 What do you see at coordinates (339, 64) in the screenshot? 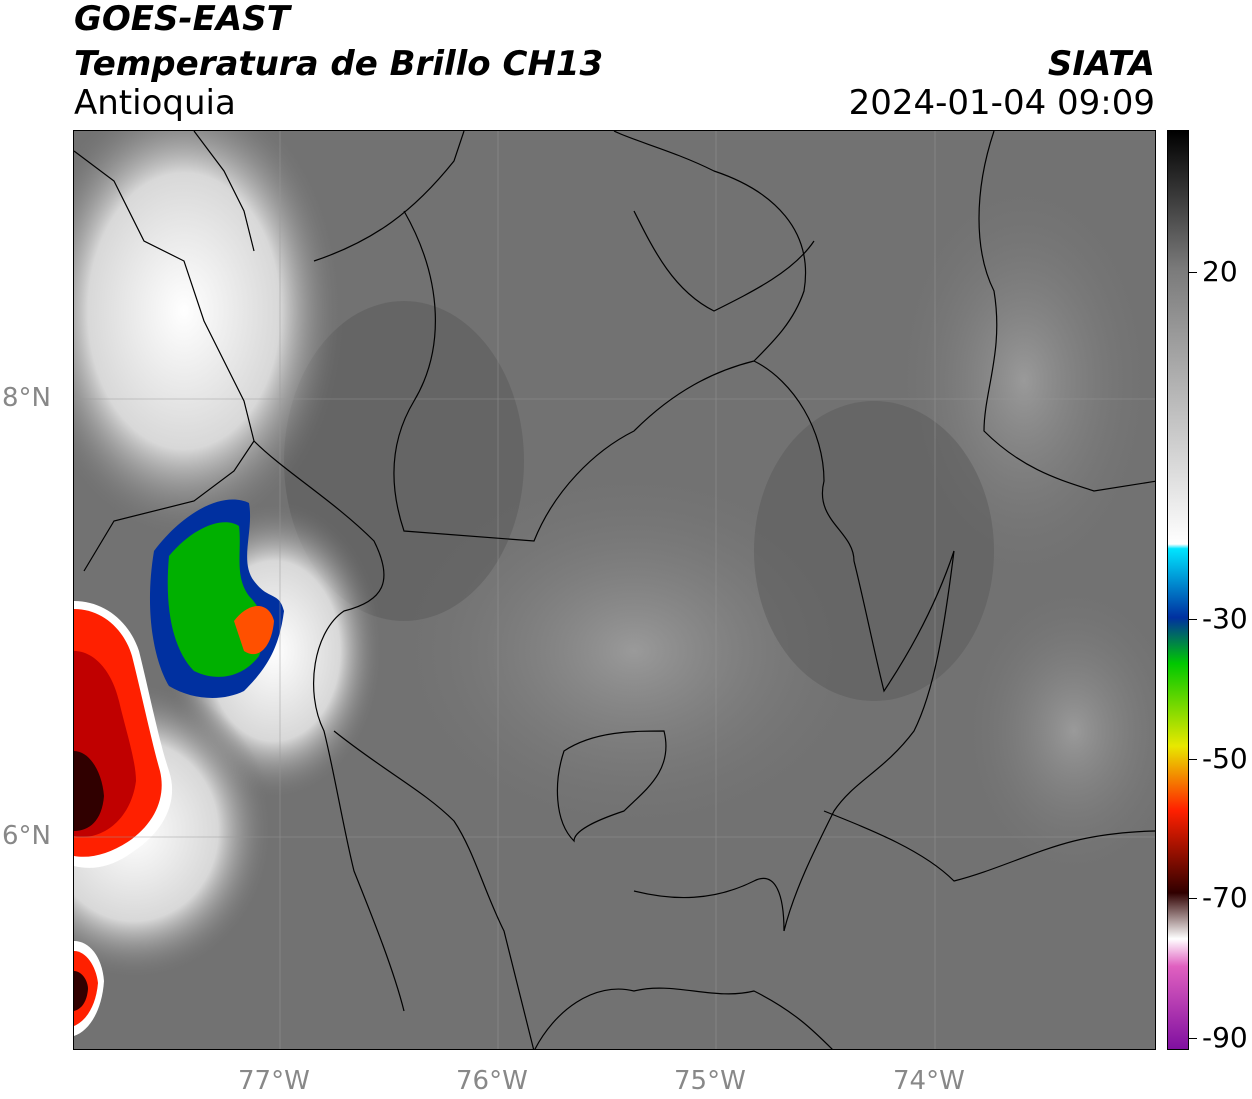
I see `product-title: Temperatura de Brillo CH13` at bounding box center [339, 64].